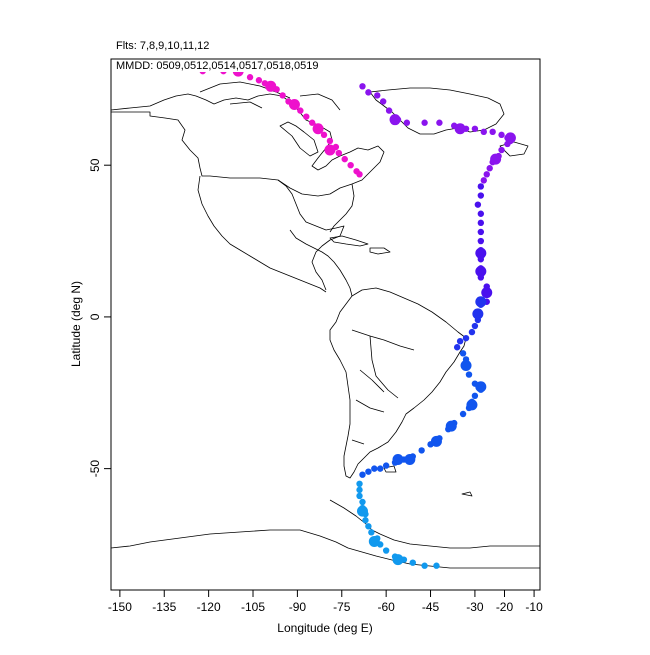 The height and width of the screenshot is (655, 650). Describe the element at coordinates (209, 607) in the screenshot. I see `x-tick-label: -120` at that location.